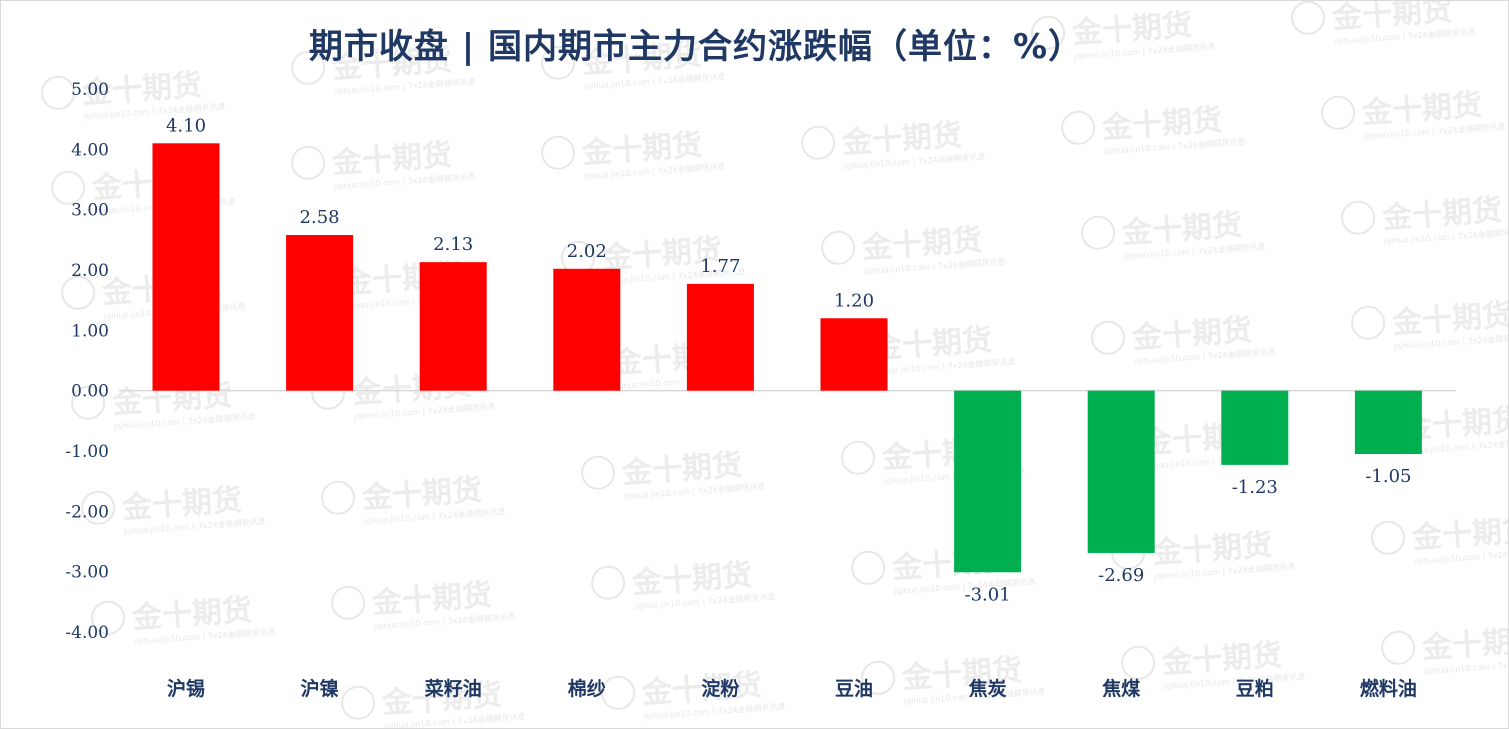  Describe the element at coordinates (186, 125) in the screenshot. I see `data-label: 4.10` at that location.